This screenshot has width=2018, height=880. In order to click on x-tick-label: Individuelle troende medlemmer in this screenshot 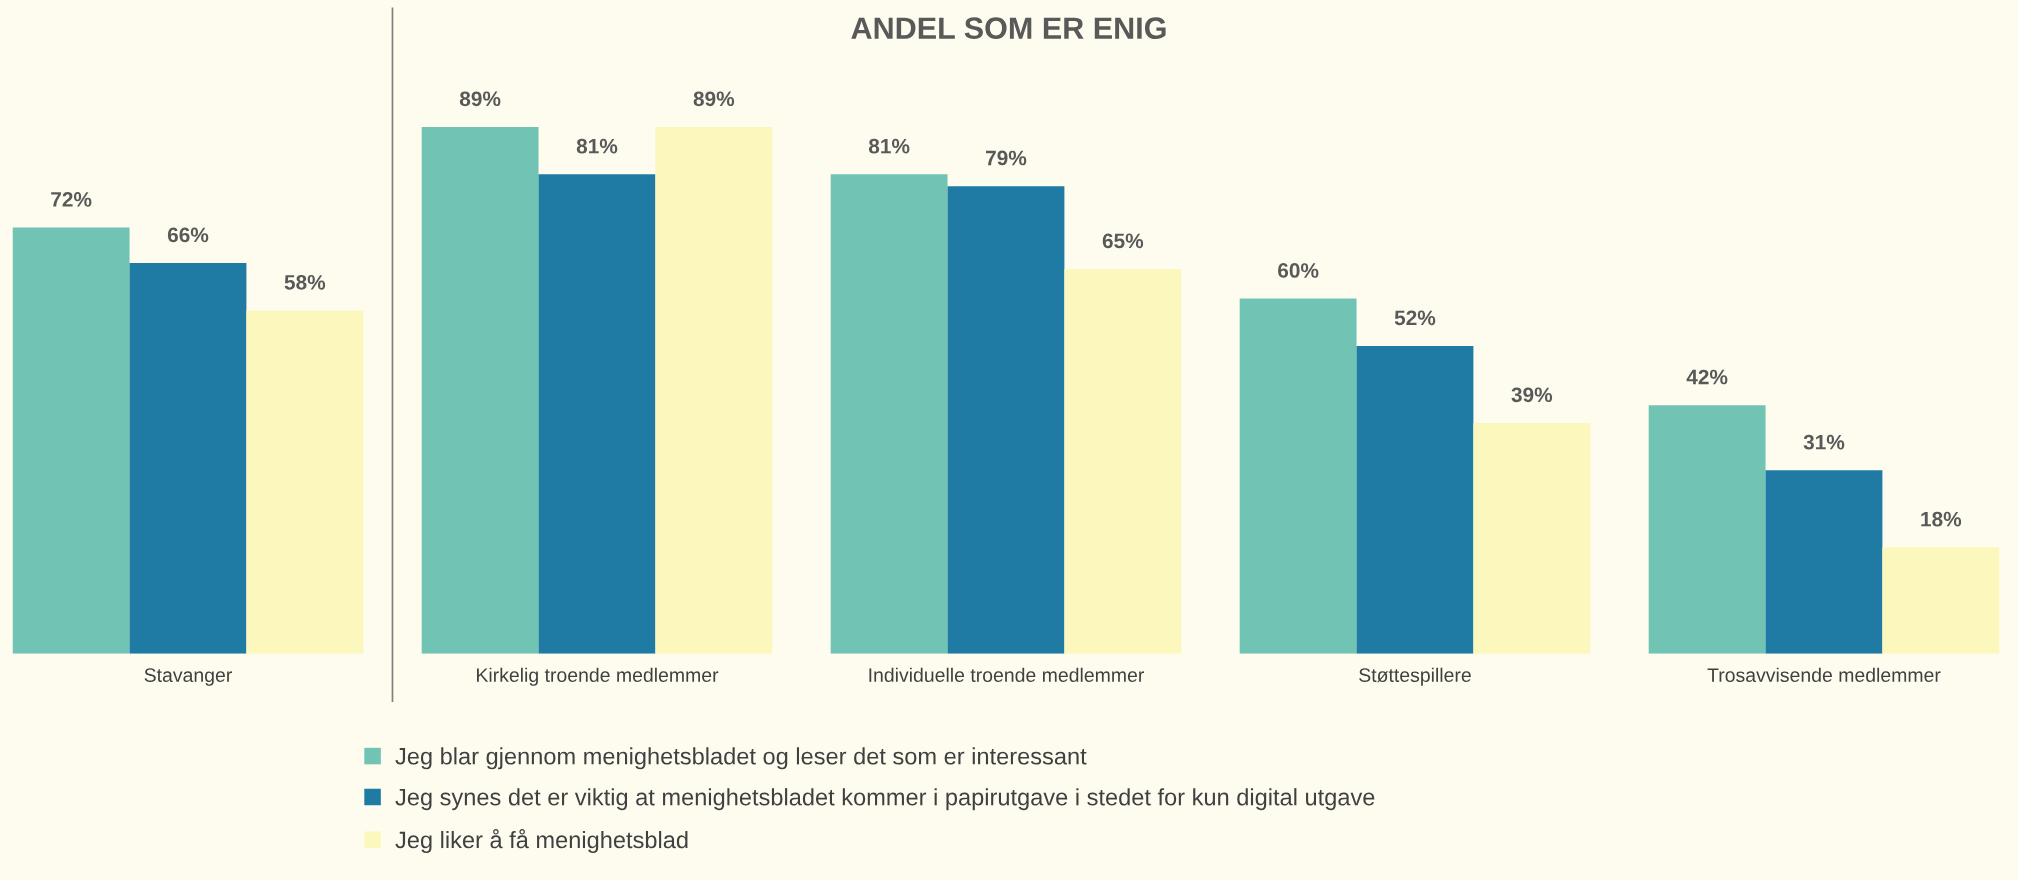, I will do `click(1006, 675)`.